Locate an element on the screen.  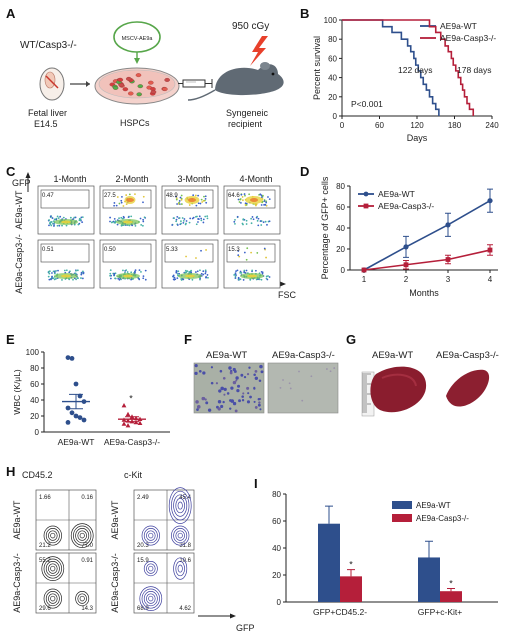
c-month-label: 3-Month is located at coordinates (193, 179).